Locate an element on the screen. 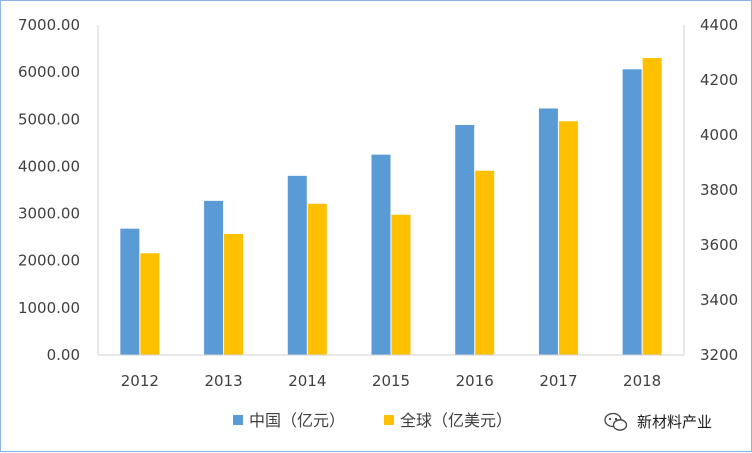 The width and height of the screenshot is (752, 453). legend-label: 中国（亿元） is located at coordinates (297, 420).